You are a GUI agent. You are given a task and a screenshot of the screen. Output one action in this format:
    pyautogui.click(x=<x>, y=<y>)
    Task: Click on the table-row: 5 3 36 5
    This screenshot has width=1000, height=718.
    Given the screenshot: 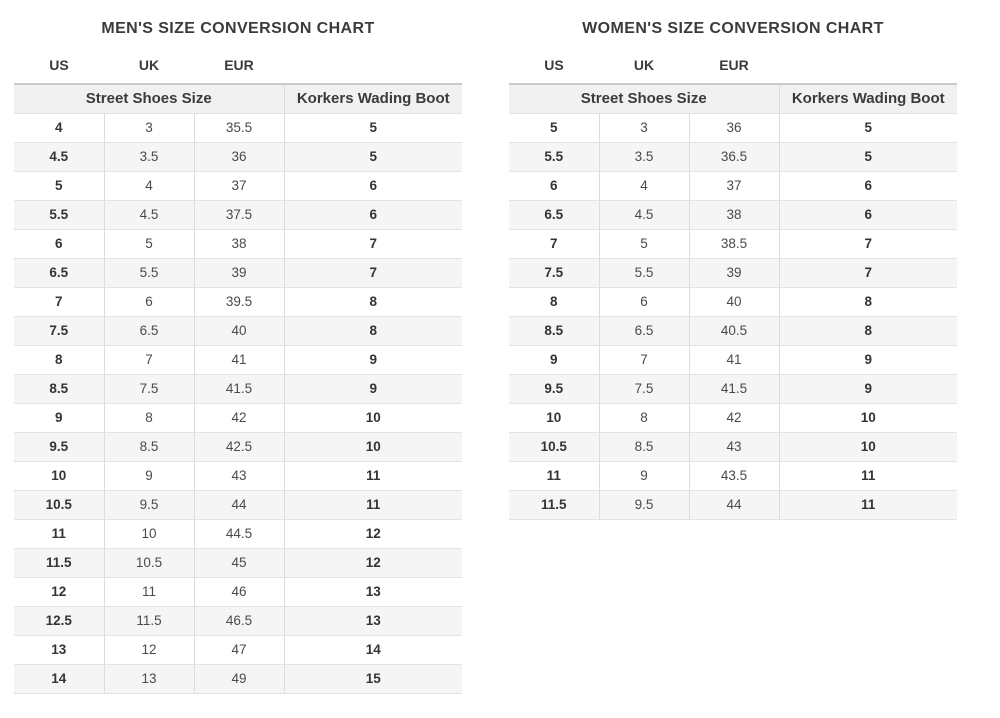 What is the action you would take?
    pyautogui.click(x=733, y=128)
    